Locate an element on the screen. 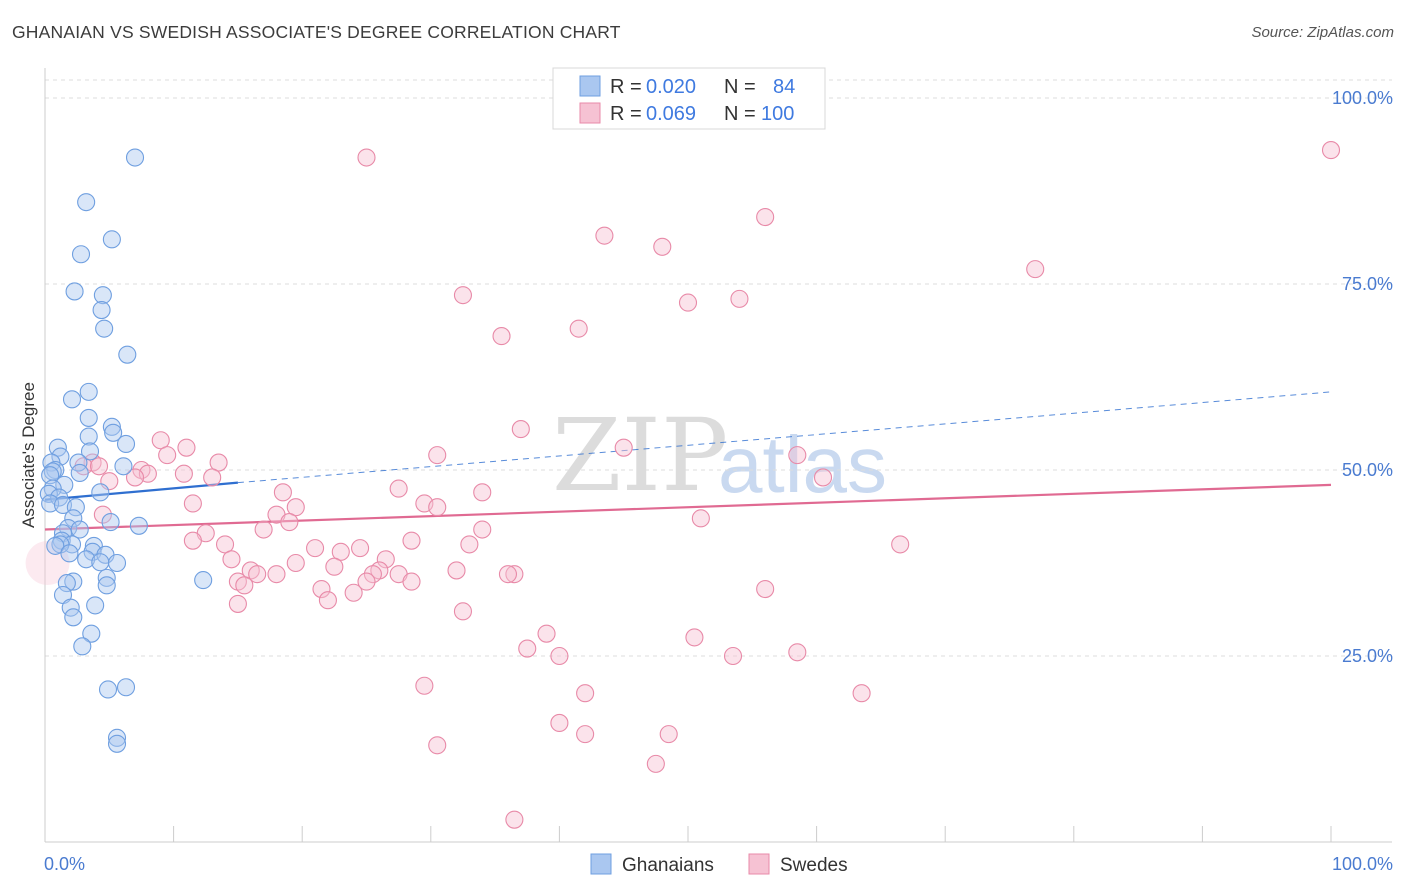  chart-source: Source: ZipAtlas.com is located at coordinates (1322, 32).